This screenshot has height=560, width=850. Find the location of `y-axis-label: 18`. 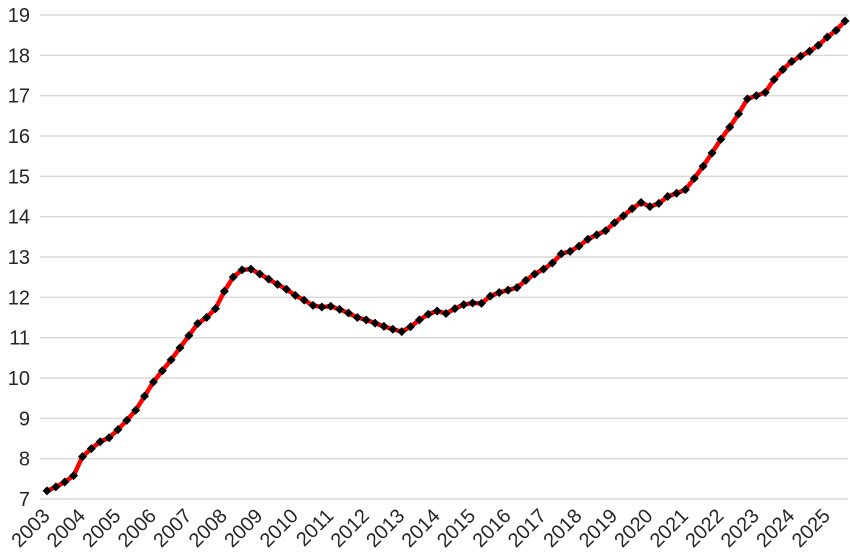

y-axis-label: 18 is located at coordinates (19, 56).